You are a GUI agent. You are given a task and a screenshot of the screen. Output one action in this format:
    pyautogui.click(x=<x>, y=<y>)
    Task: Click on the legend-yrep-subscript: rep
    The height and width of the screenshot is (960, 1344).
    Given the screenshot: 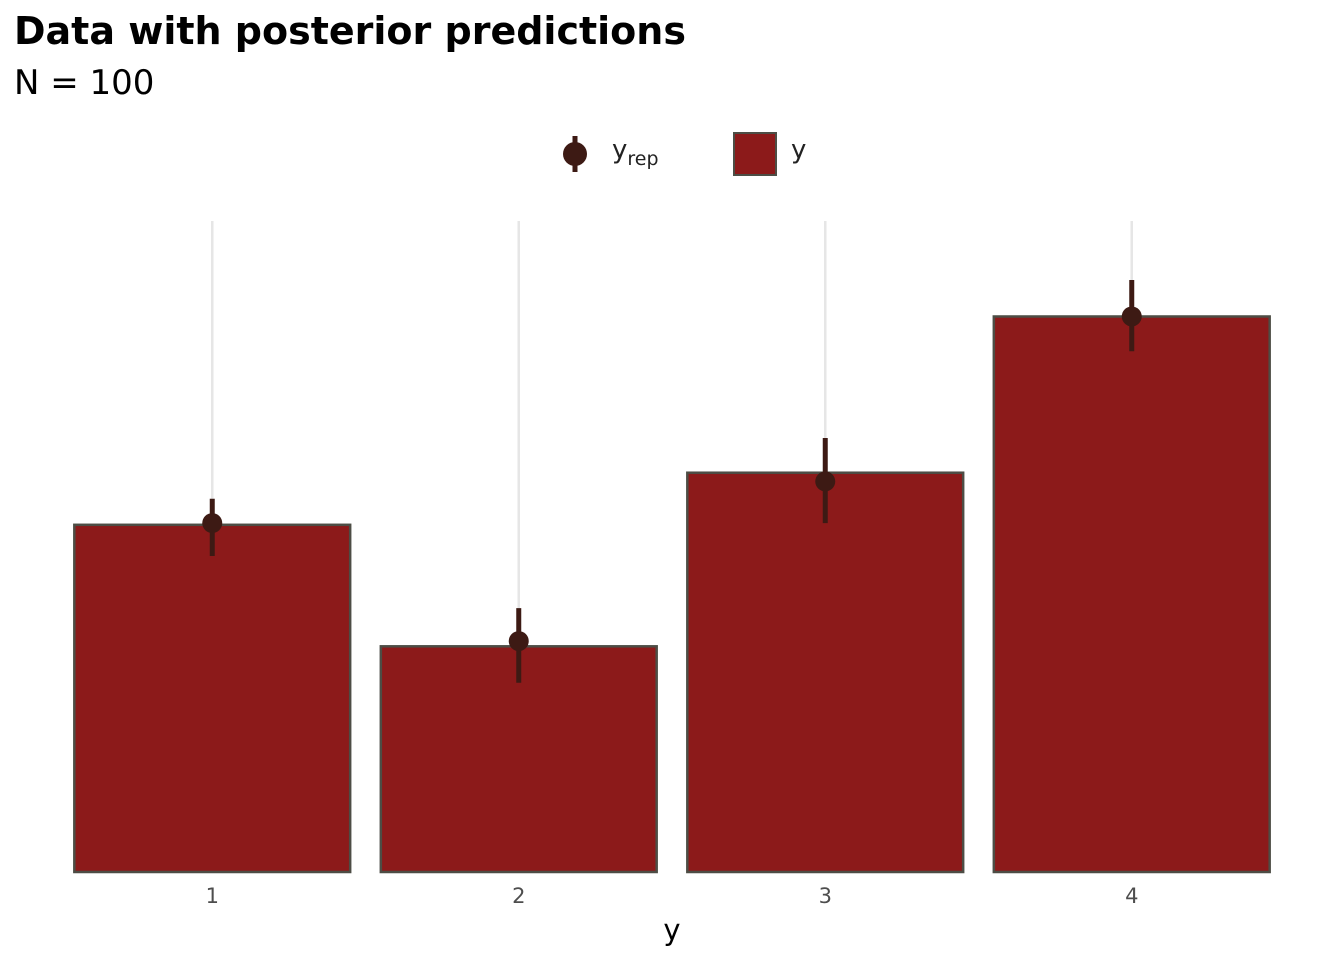 What is the action you would take?
    pyautogui.click(x=642, y=159)
    